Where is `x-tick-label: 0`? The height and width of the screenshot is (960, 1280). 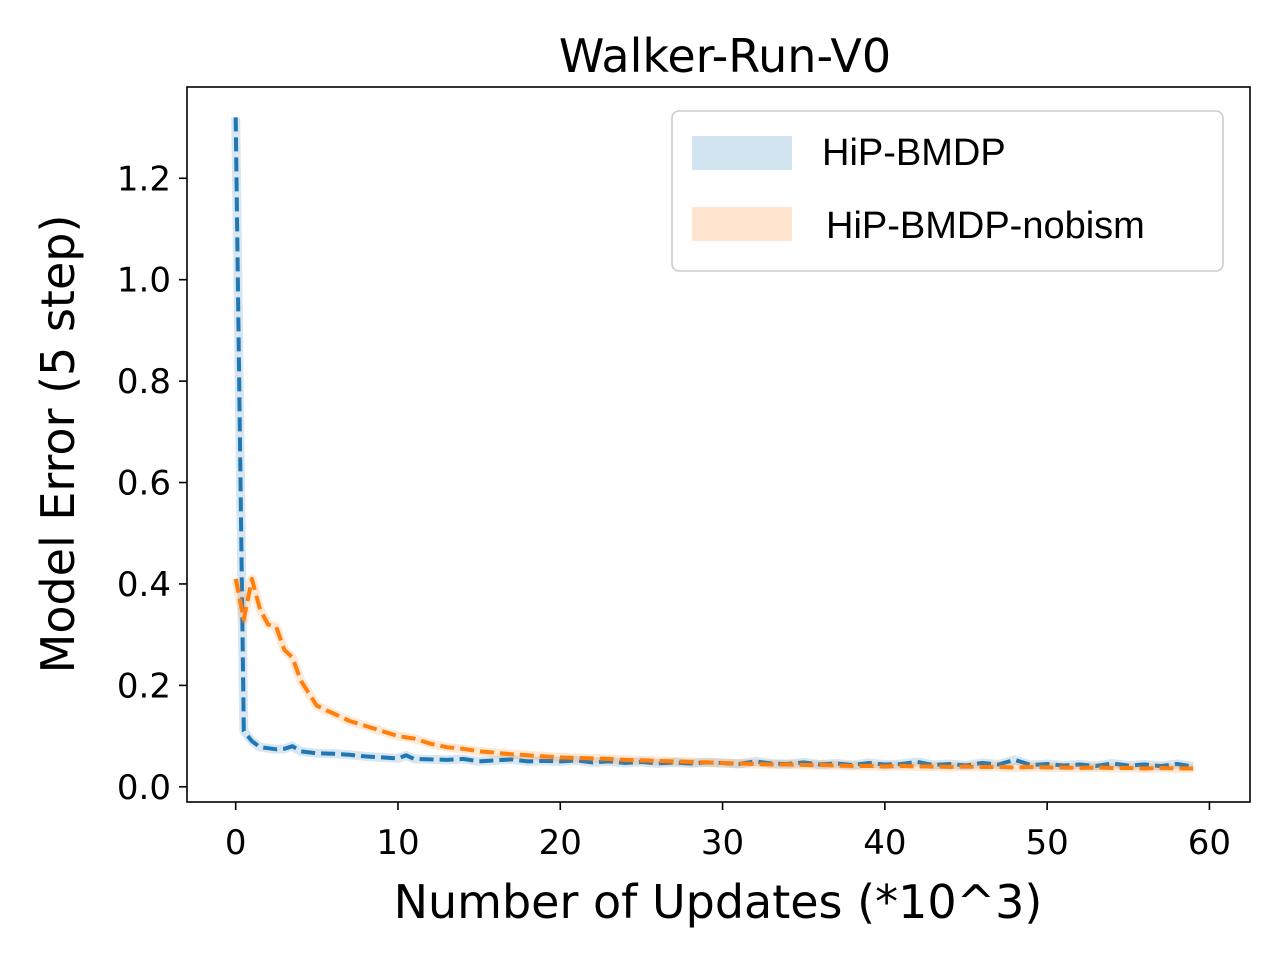 x-tick-label: 0 is located at coordinates (236, 843).